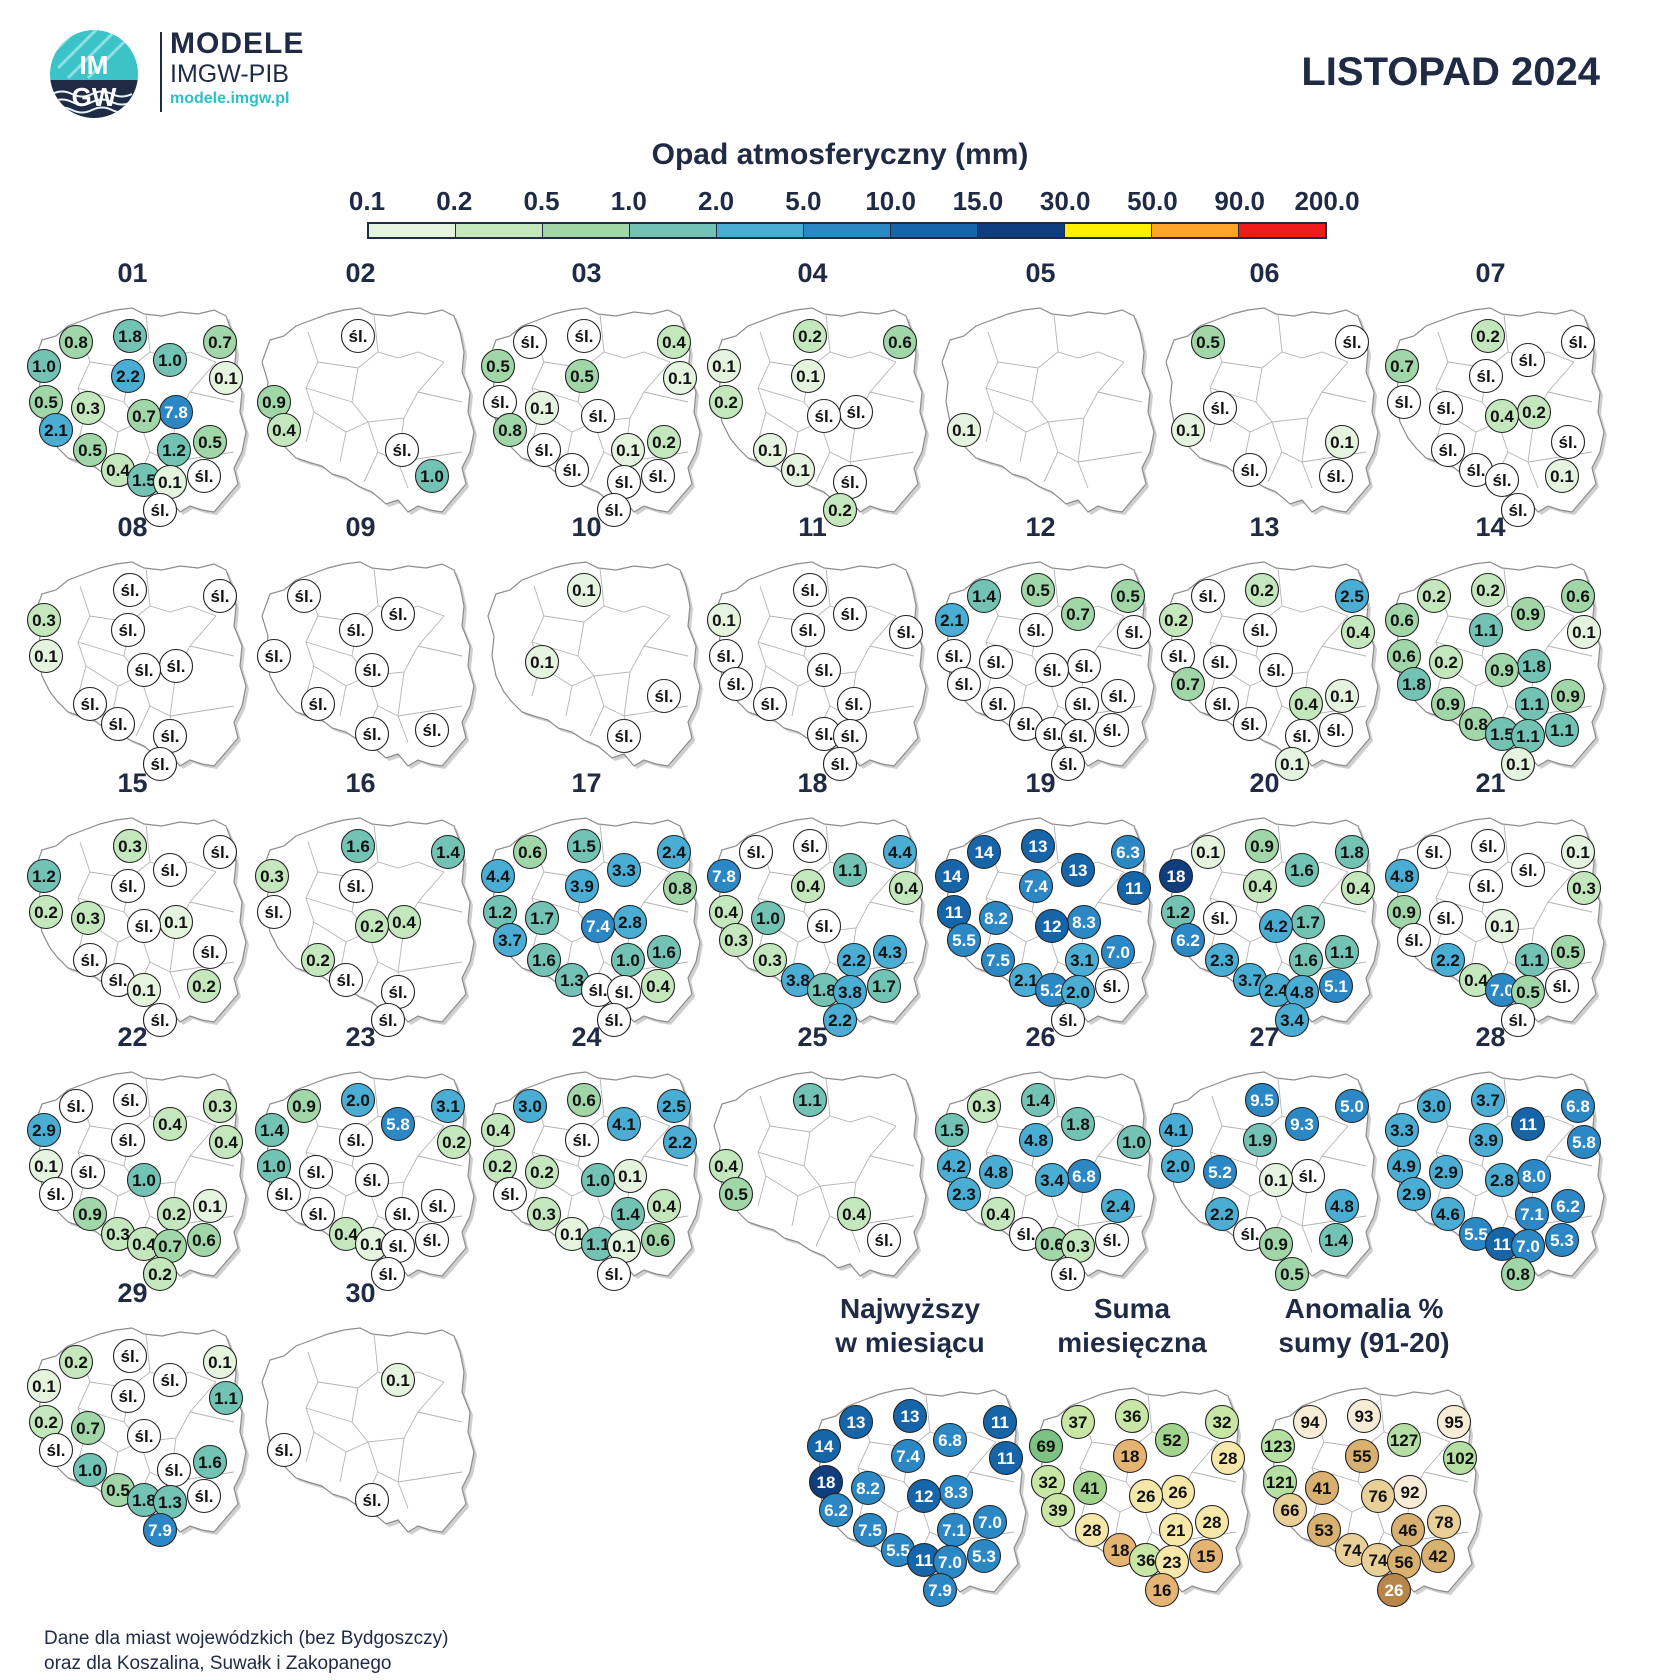  I want to click on station-value-label: 0.8, so click(680, 888).